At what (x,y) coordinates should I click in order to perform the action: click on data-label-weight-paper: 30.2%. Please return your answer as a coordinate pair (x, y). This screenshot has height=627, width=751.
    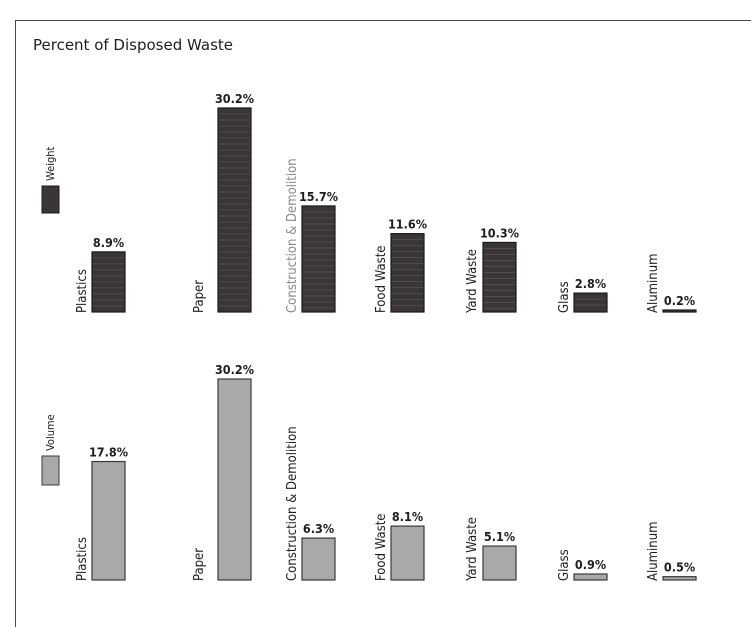
    Looking at the image, I should click on (234, 98).